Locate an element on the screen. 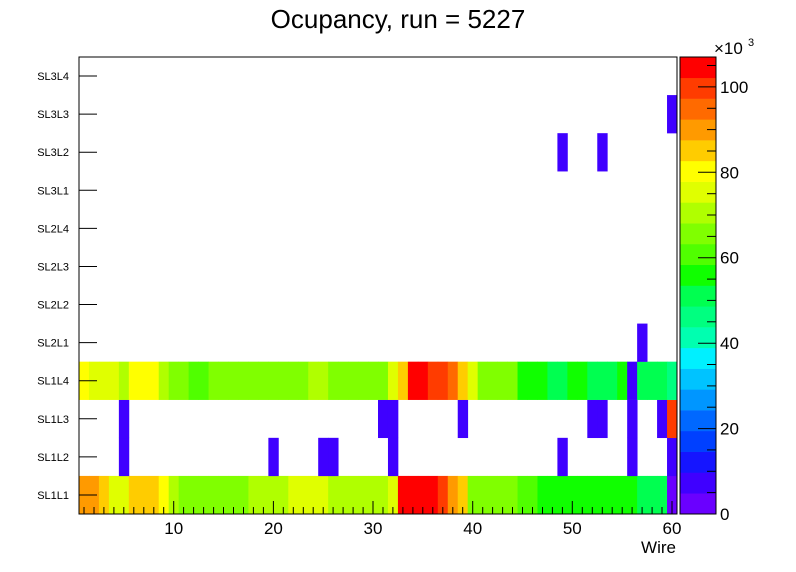  y-tick-label: SL2L2 is located at coordinates (53, 306).